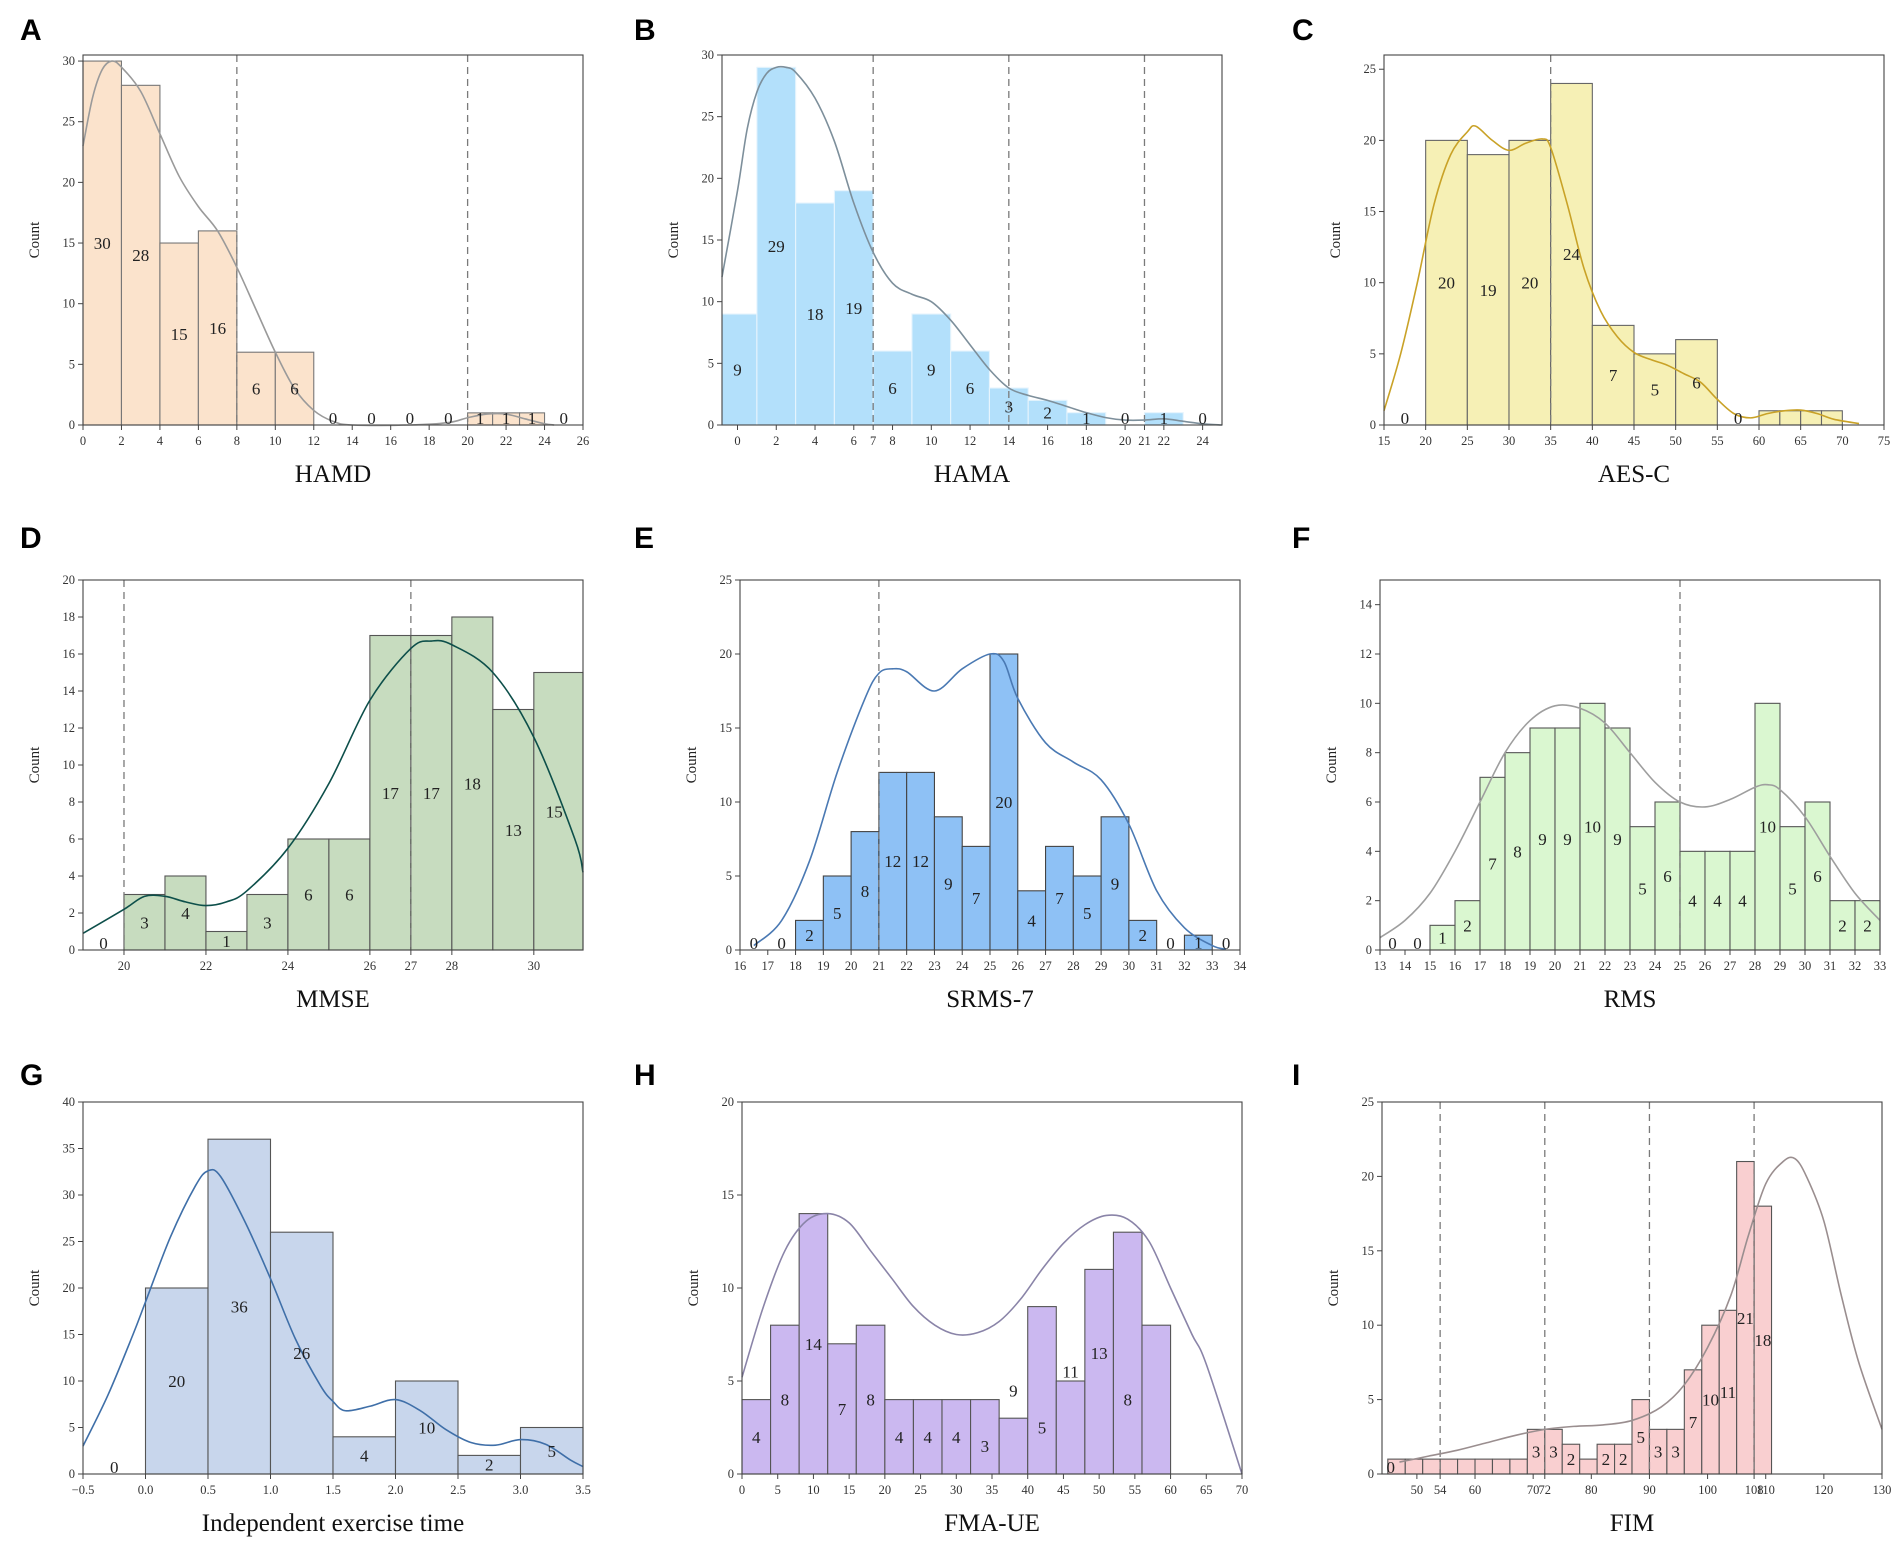  I want to click on x-tick-label: 65, so click(1206, 1490).